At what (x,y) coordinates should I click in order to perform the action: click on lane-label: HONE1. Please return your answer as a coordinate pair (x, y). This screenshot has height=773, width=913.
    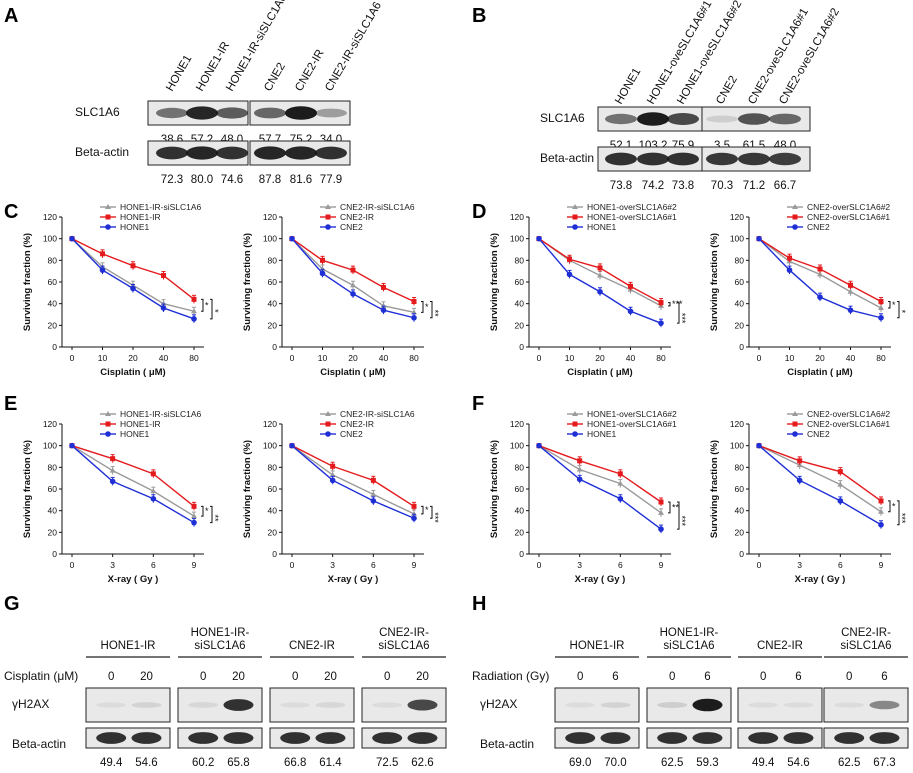
    Looking at the image, I should click on (179, 73).